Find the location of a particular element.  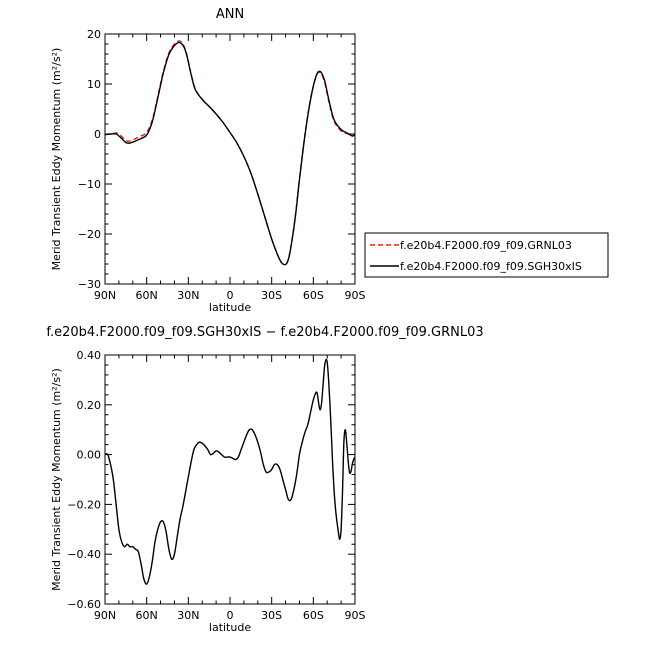

plot-frame is located at coordinates (230, 159).